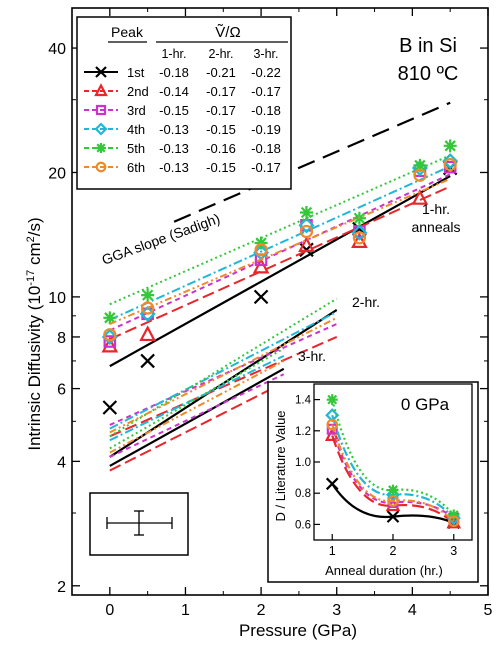 The height and width of the screenshot is (647, 496). I want to click on y-axis-label-unit: cm, so click(34, 255).